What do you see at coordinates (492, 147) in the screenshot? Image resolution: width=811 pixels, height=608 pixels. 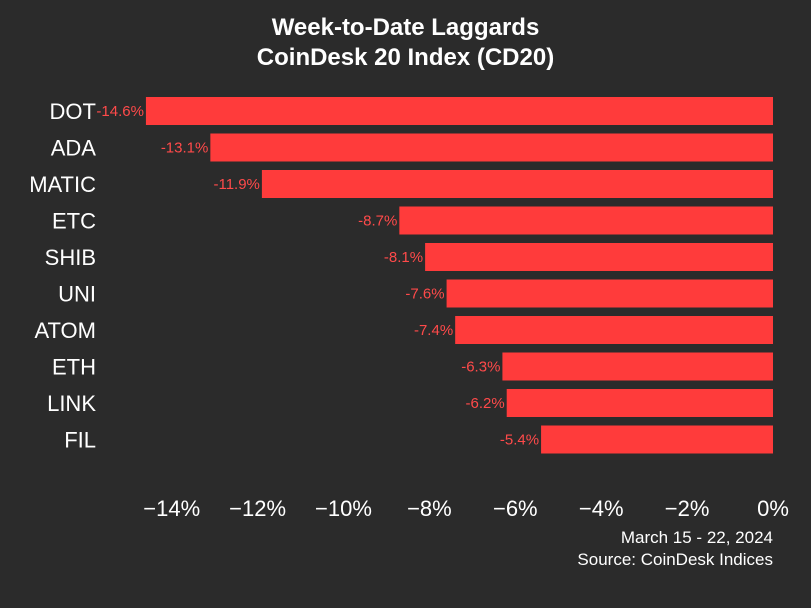 I see `bar-ada` at bounding box center [492, 147].